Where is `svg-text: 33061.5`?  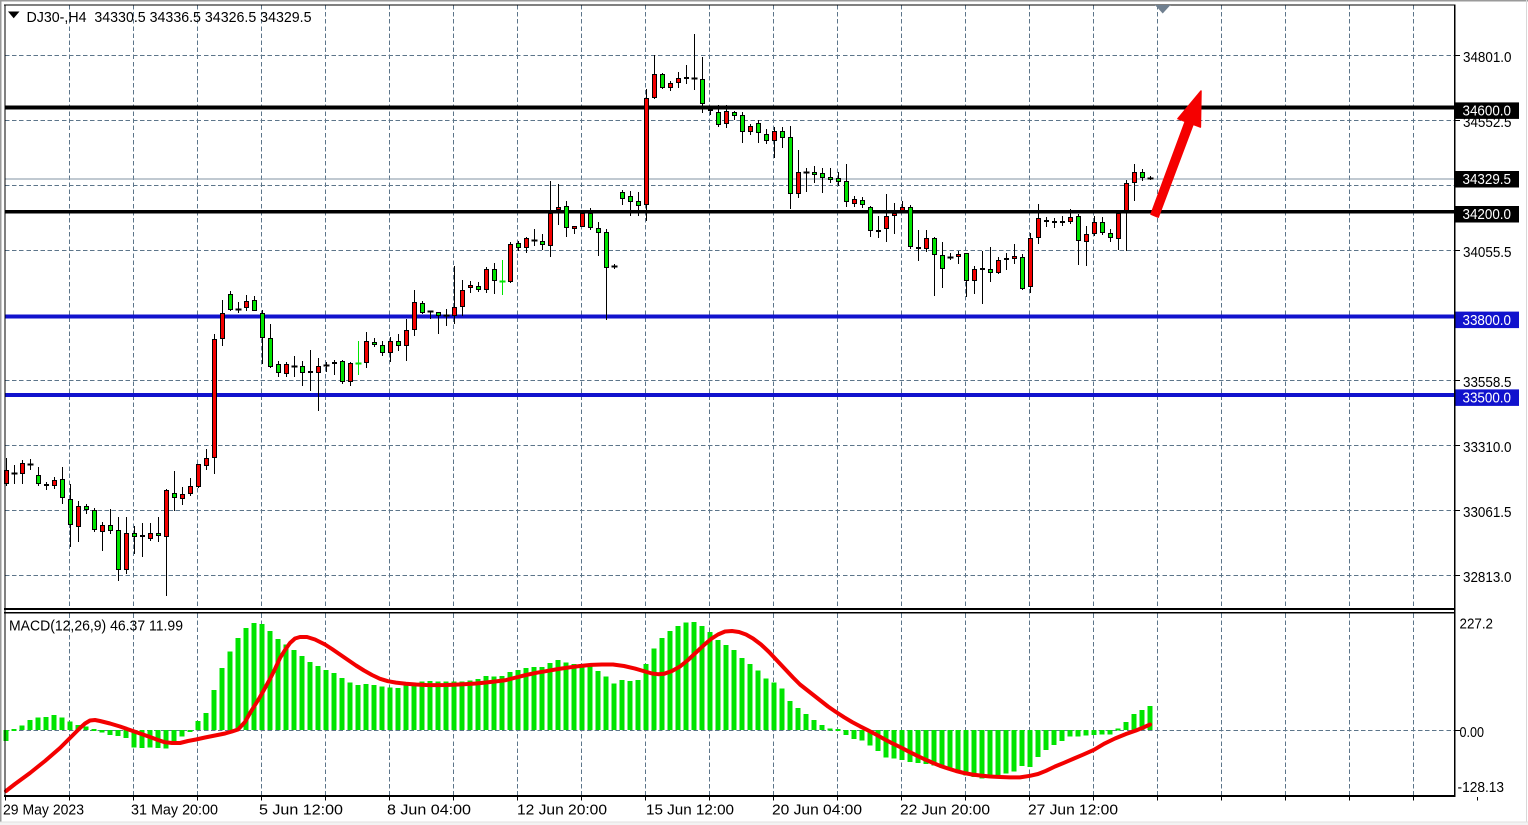 svg-text: 33061.5 is located at coordinates (1487, 512).